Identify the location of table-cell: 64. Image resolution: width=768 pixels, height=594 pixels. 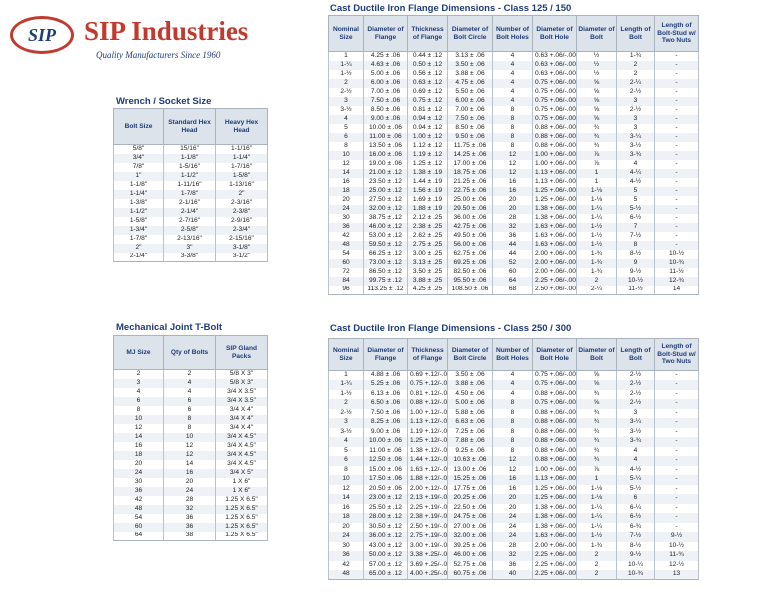
(512, 281).